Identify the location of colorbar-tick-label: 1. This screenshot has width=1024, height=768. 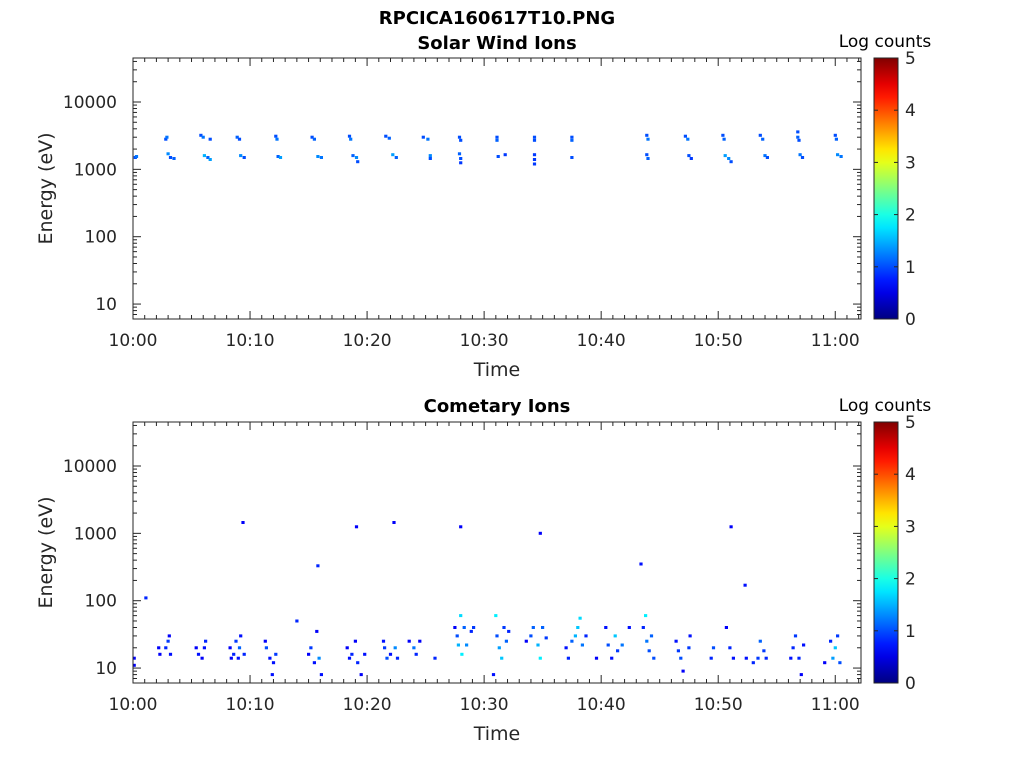
(910, 268).